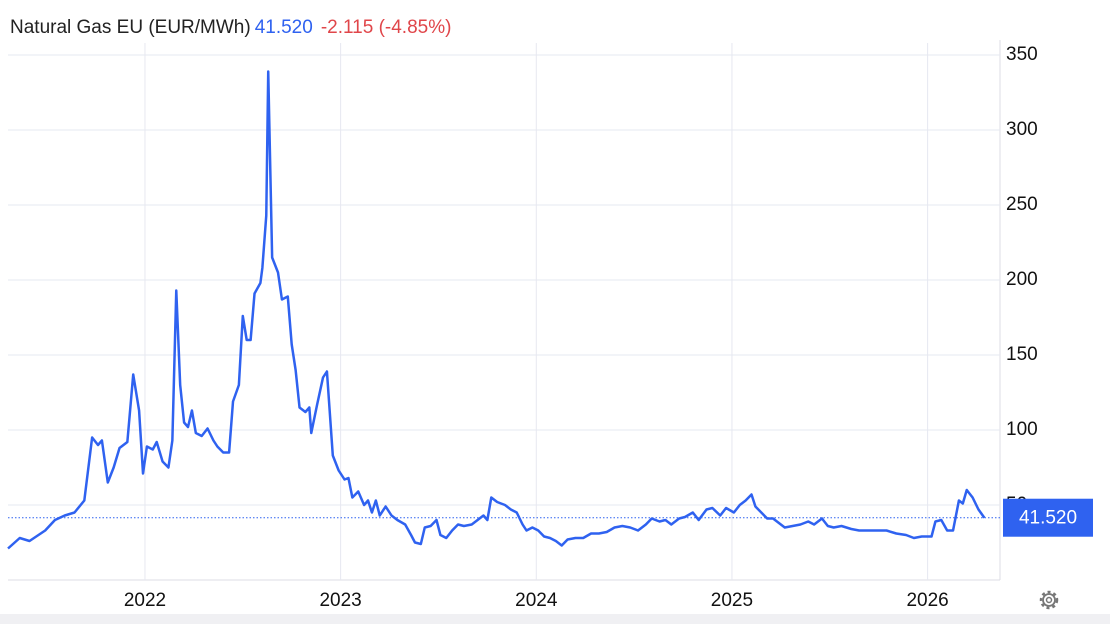  What do you see at coordinates (1022, 429) in the screenshot?
I see `y-tick-label: 100` at bounding box center [1022, 429].